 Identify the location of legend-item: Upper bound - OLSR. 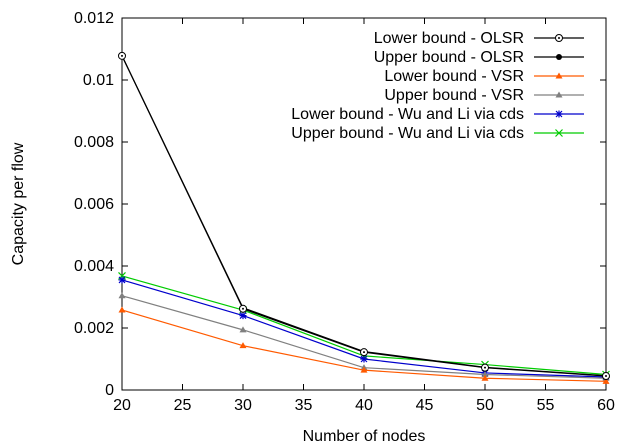
(479, 57).